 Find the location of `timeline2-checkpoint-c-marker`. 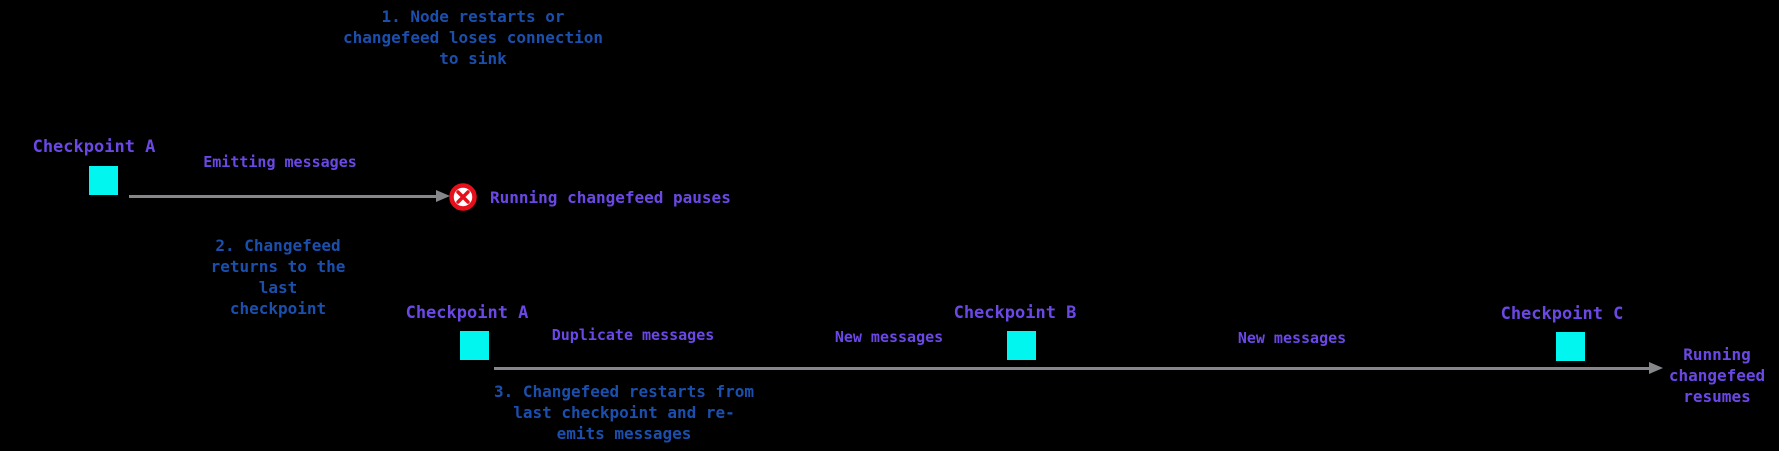

timeline2-checkpoint-c-marker is located at coordinates (1570, 346).